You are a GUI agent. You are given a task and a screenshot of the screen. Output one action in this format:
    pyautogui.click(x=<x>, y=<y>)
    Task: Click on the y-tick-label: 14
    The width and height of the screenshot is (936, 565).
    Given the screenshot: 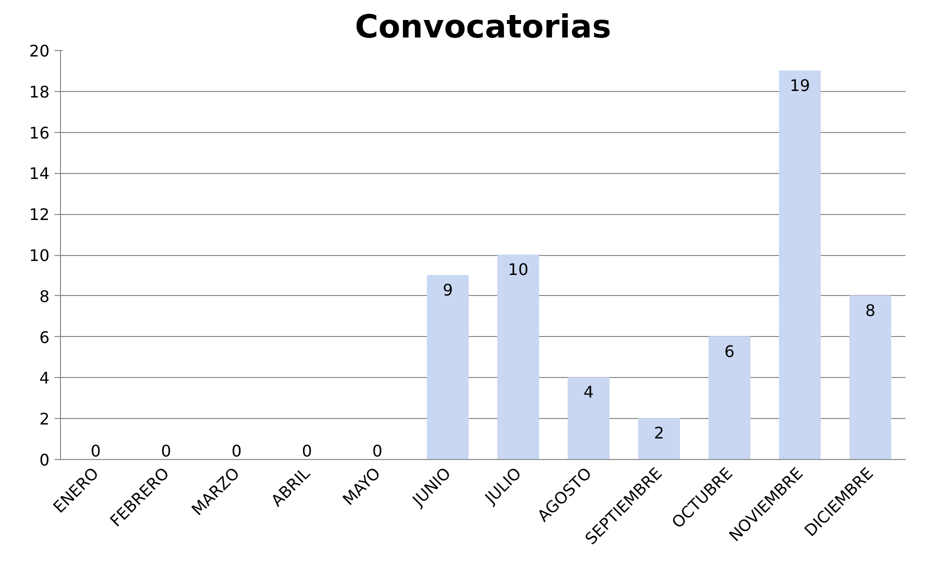 What is the action you would take?
    pyautogui.click(x=39, y=174)
    